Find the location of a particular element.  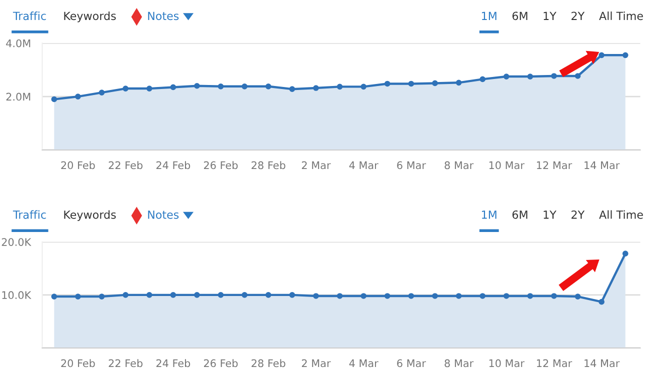

y-tick-label: 4.0M is located at coordinates (18, 43).